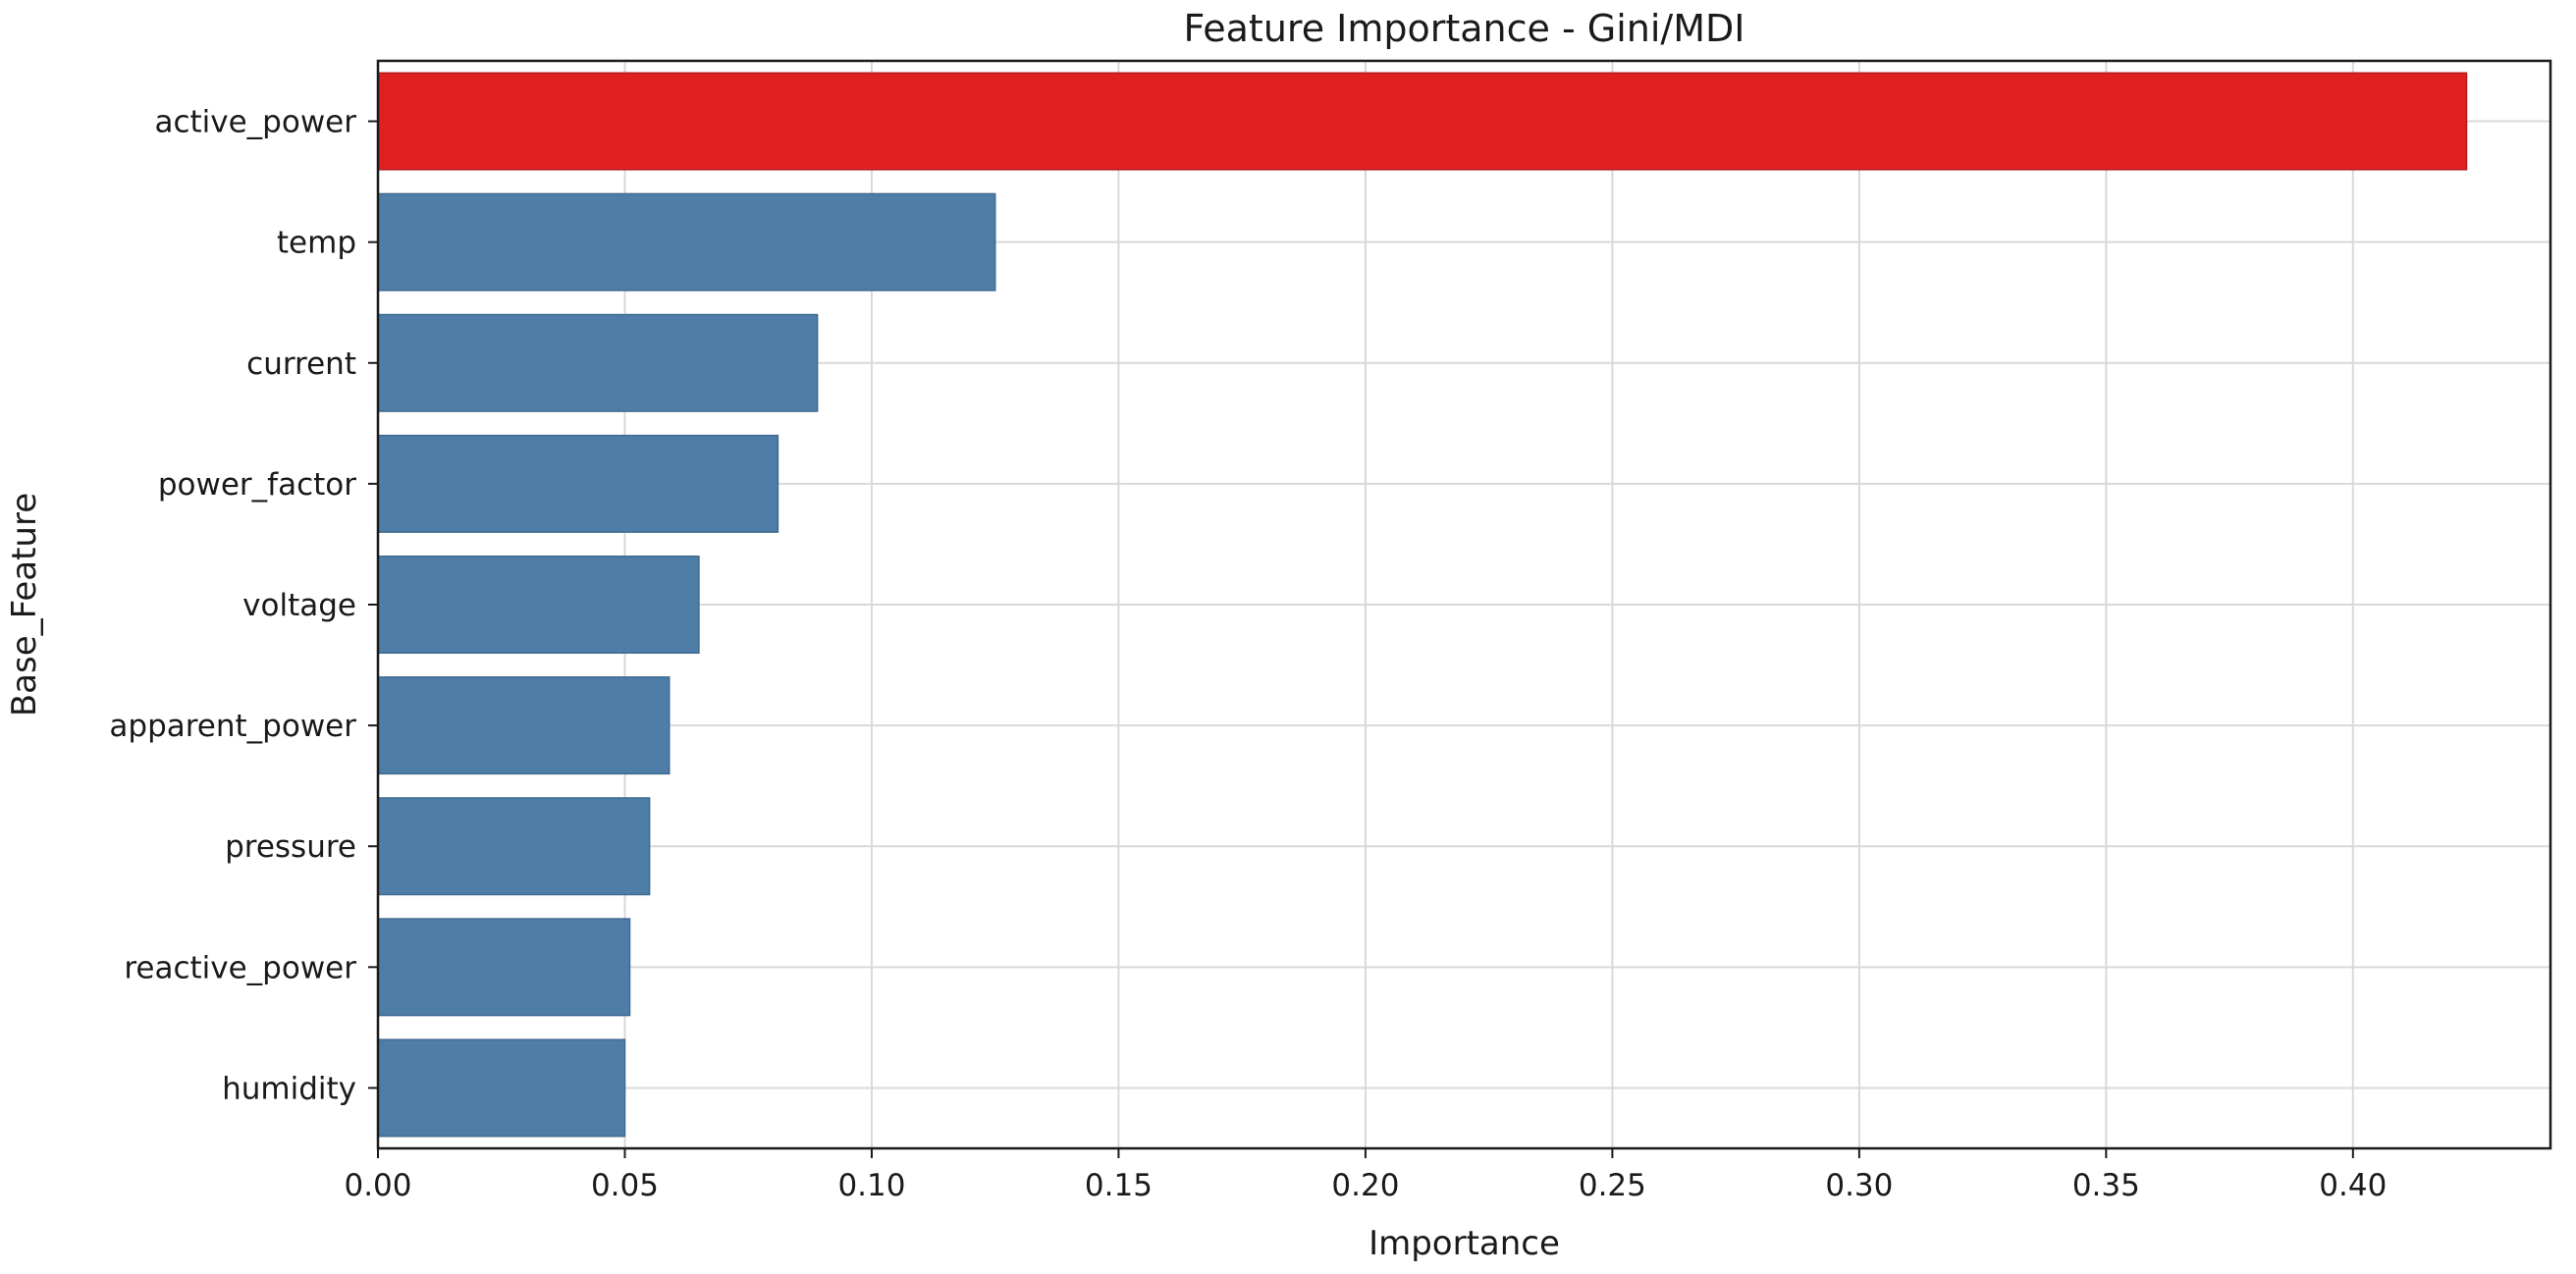 Image resolution: width=2576 pixels, height=1274 pixels. Describe the element at coordinates (1119, 1185) in the screenshot. I see `x-tick-label: 0.15` at that location.